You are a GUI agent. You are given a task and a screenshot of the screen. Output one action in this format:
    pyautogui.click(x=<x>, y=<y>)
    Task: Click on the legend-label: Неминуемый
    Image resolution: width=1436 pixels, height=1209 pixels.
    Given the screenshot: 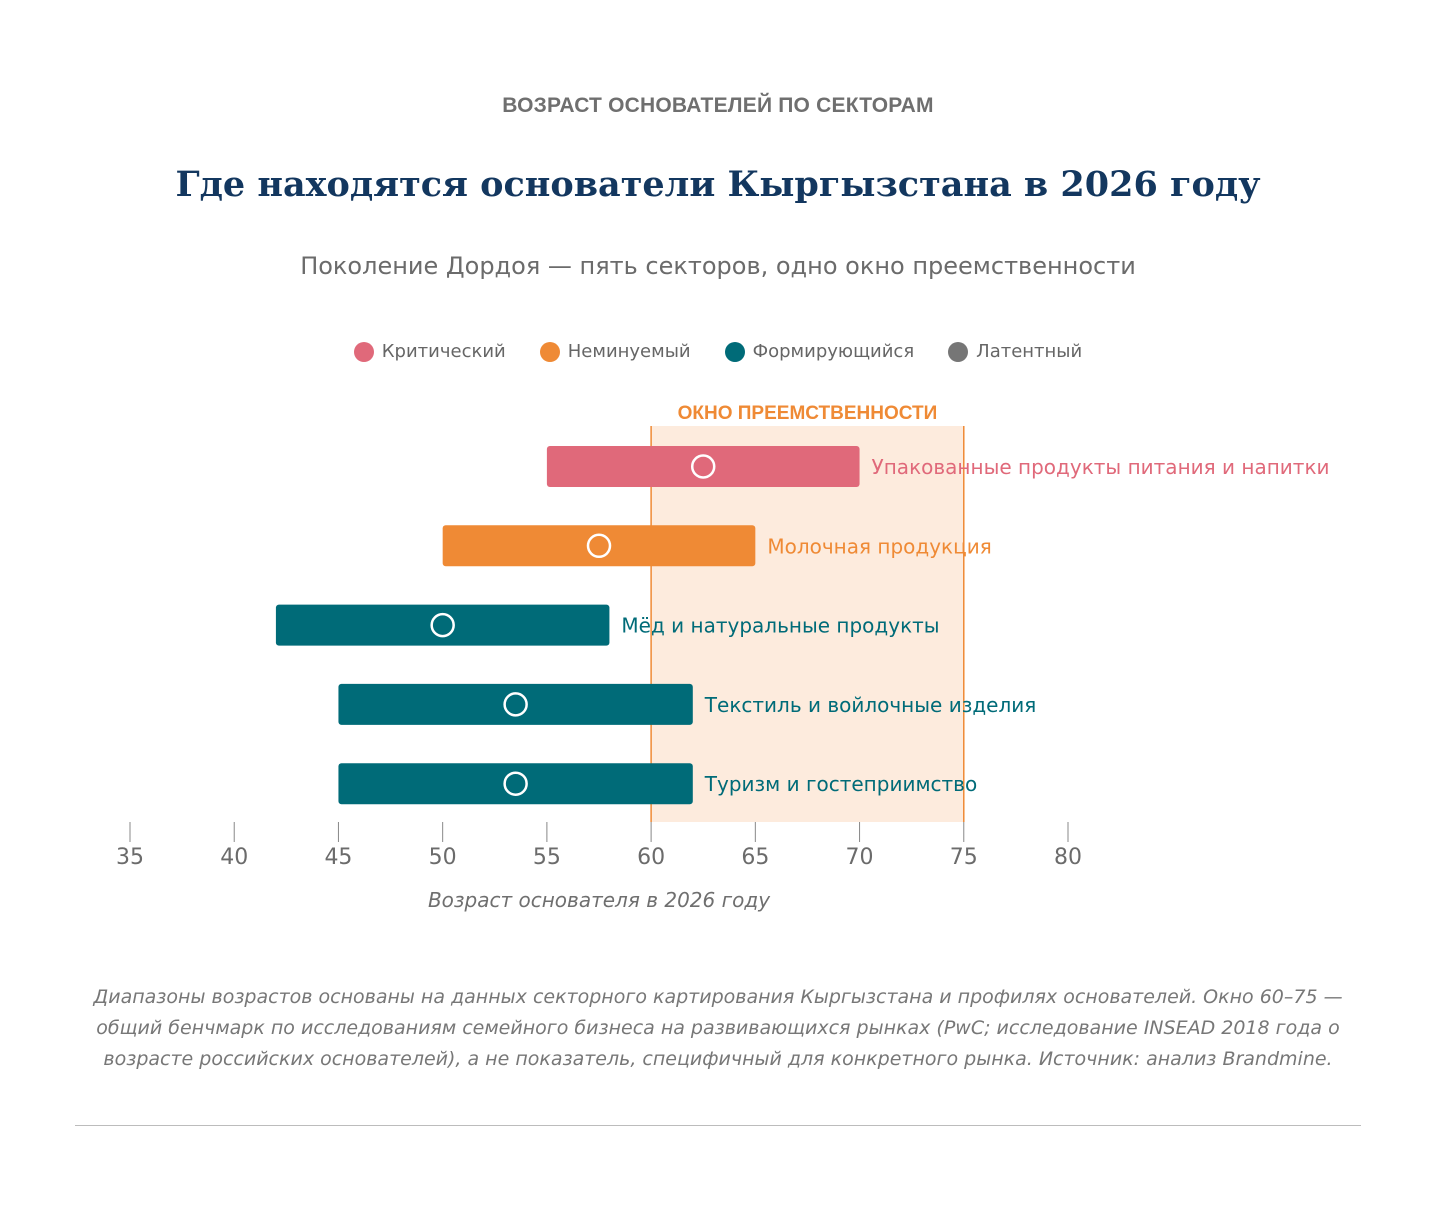 What is the action you would take?
    pyautogui.click(x=629, y=351)
    